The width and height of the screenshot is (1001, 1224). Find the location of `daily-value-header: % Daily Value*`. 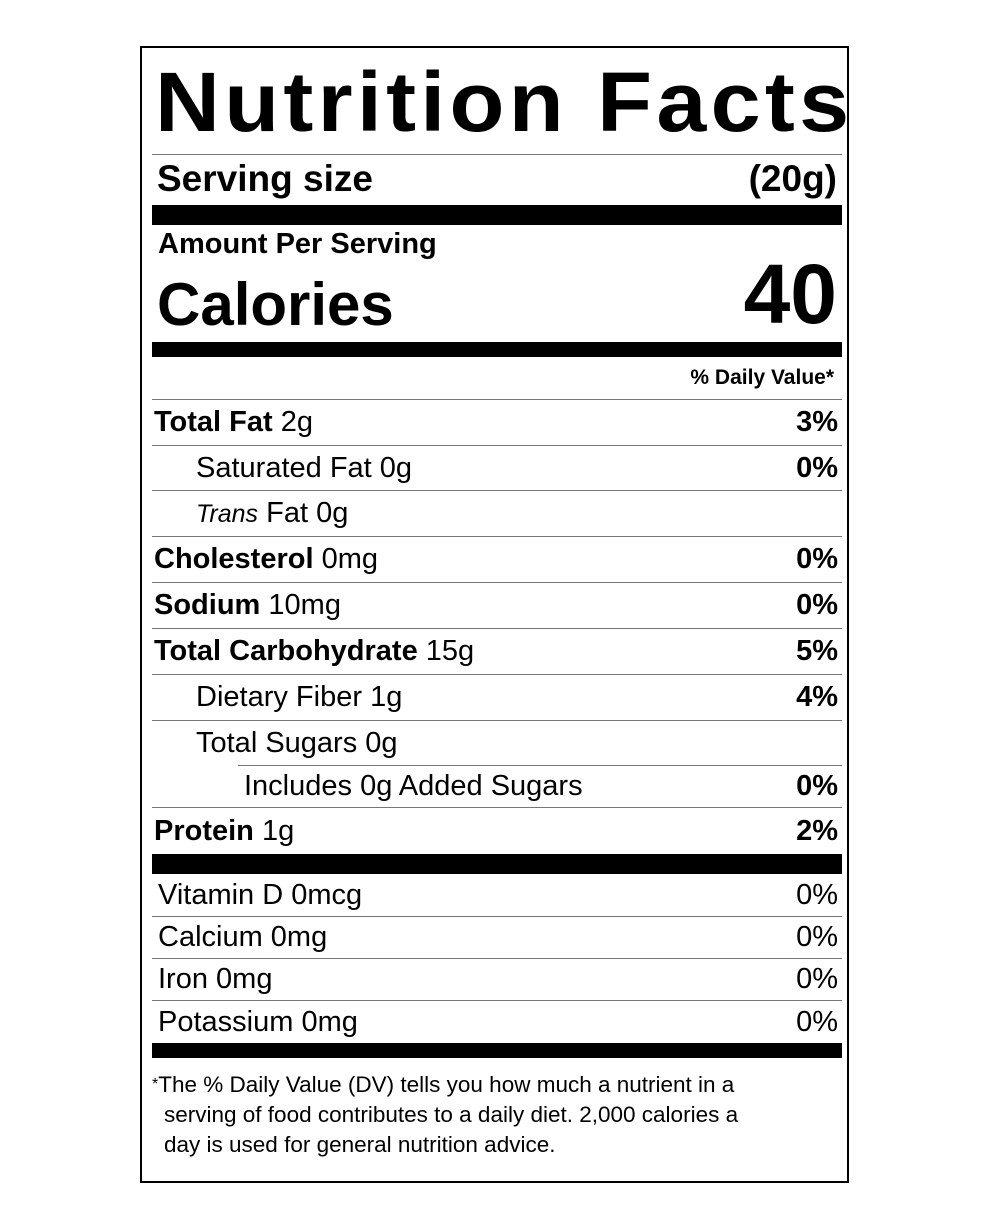

daily-value-header: % Daily Value* is located at coordinates (762, 377).